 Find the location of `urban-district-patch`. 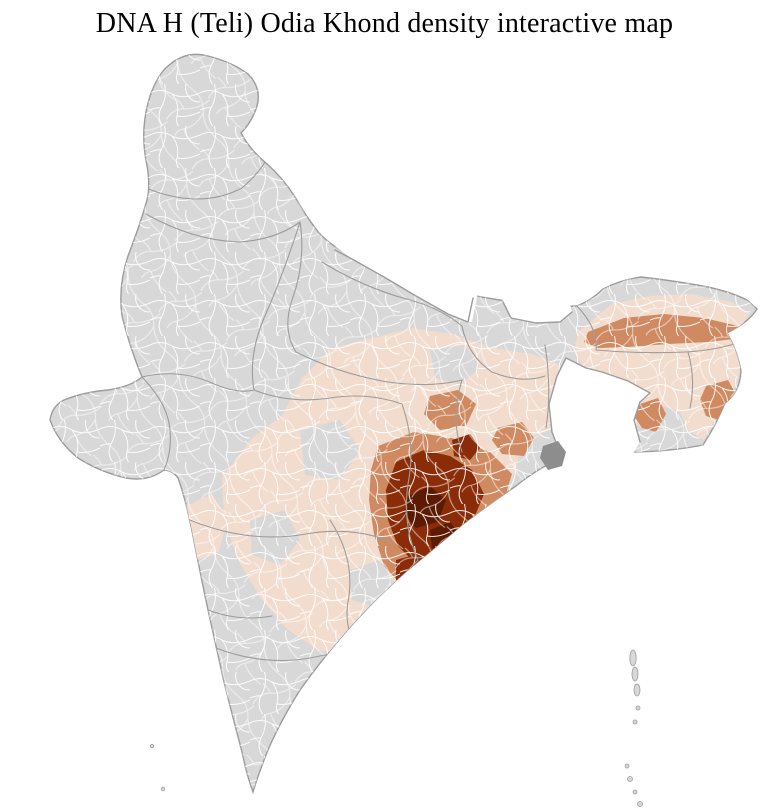

urban-district-patch is located at coordinates (553, 455).